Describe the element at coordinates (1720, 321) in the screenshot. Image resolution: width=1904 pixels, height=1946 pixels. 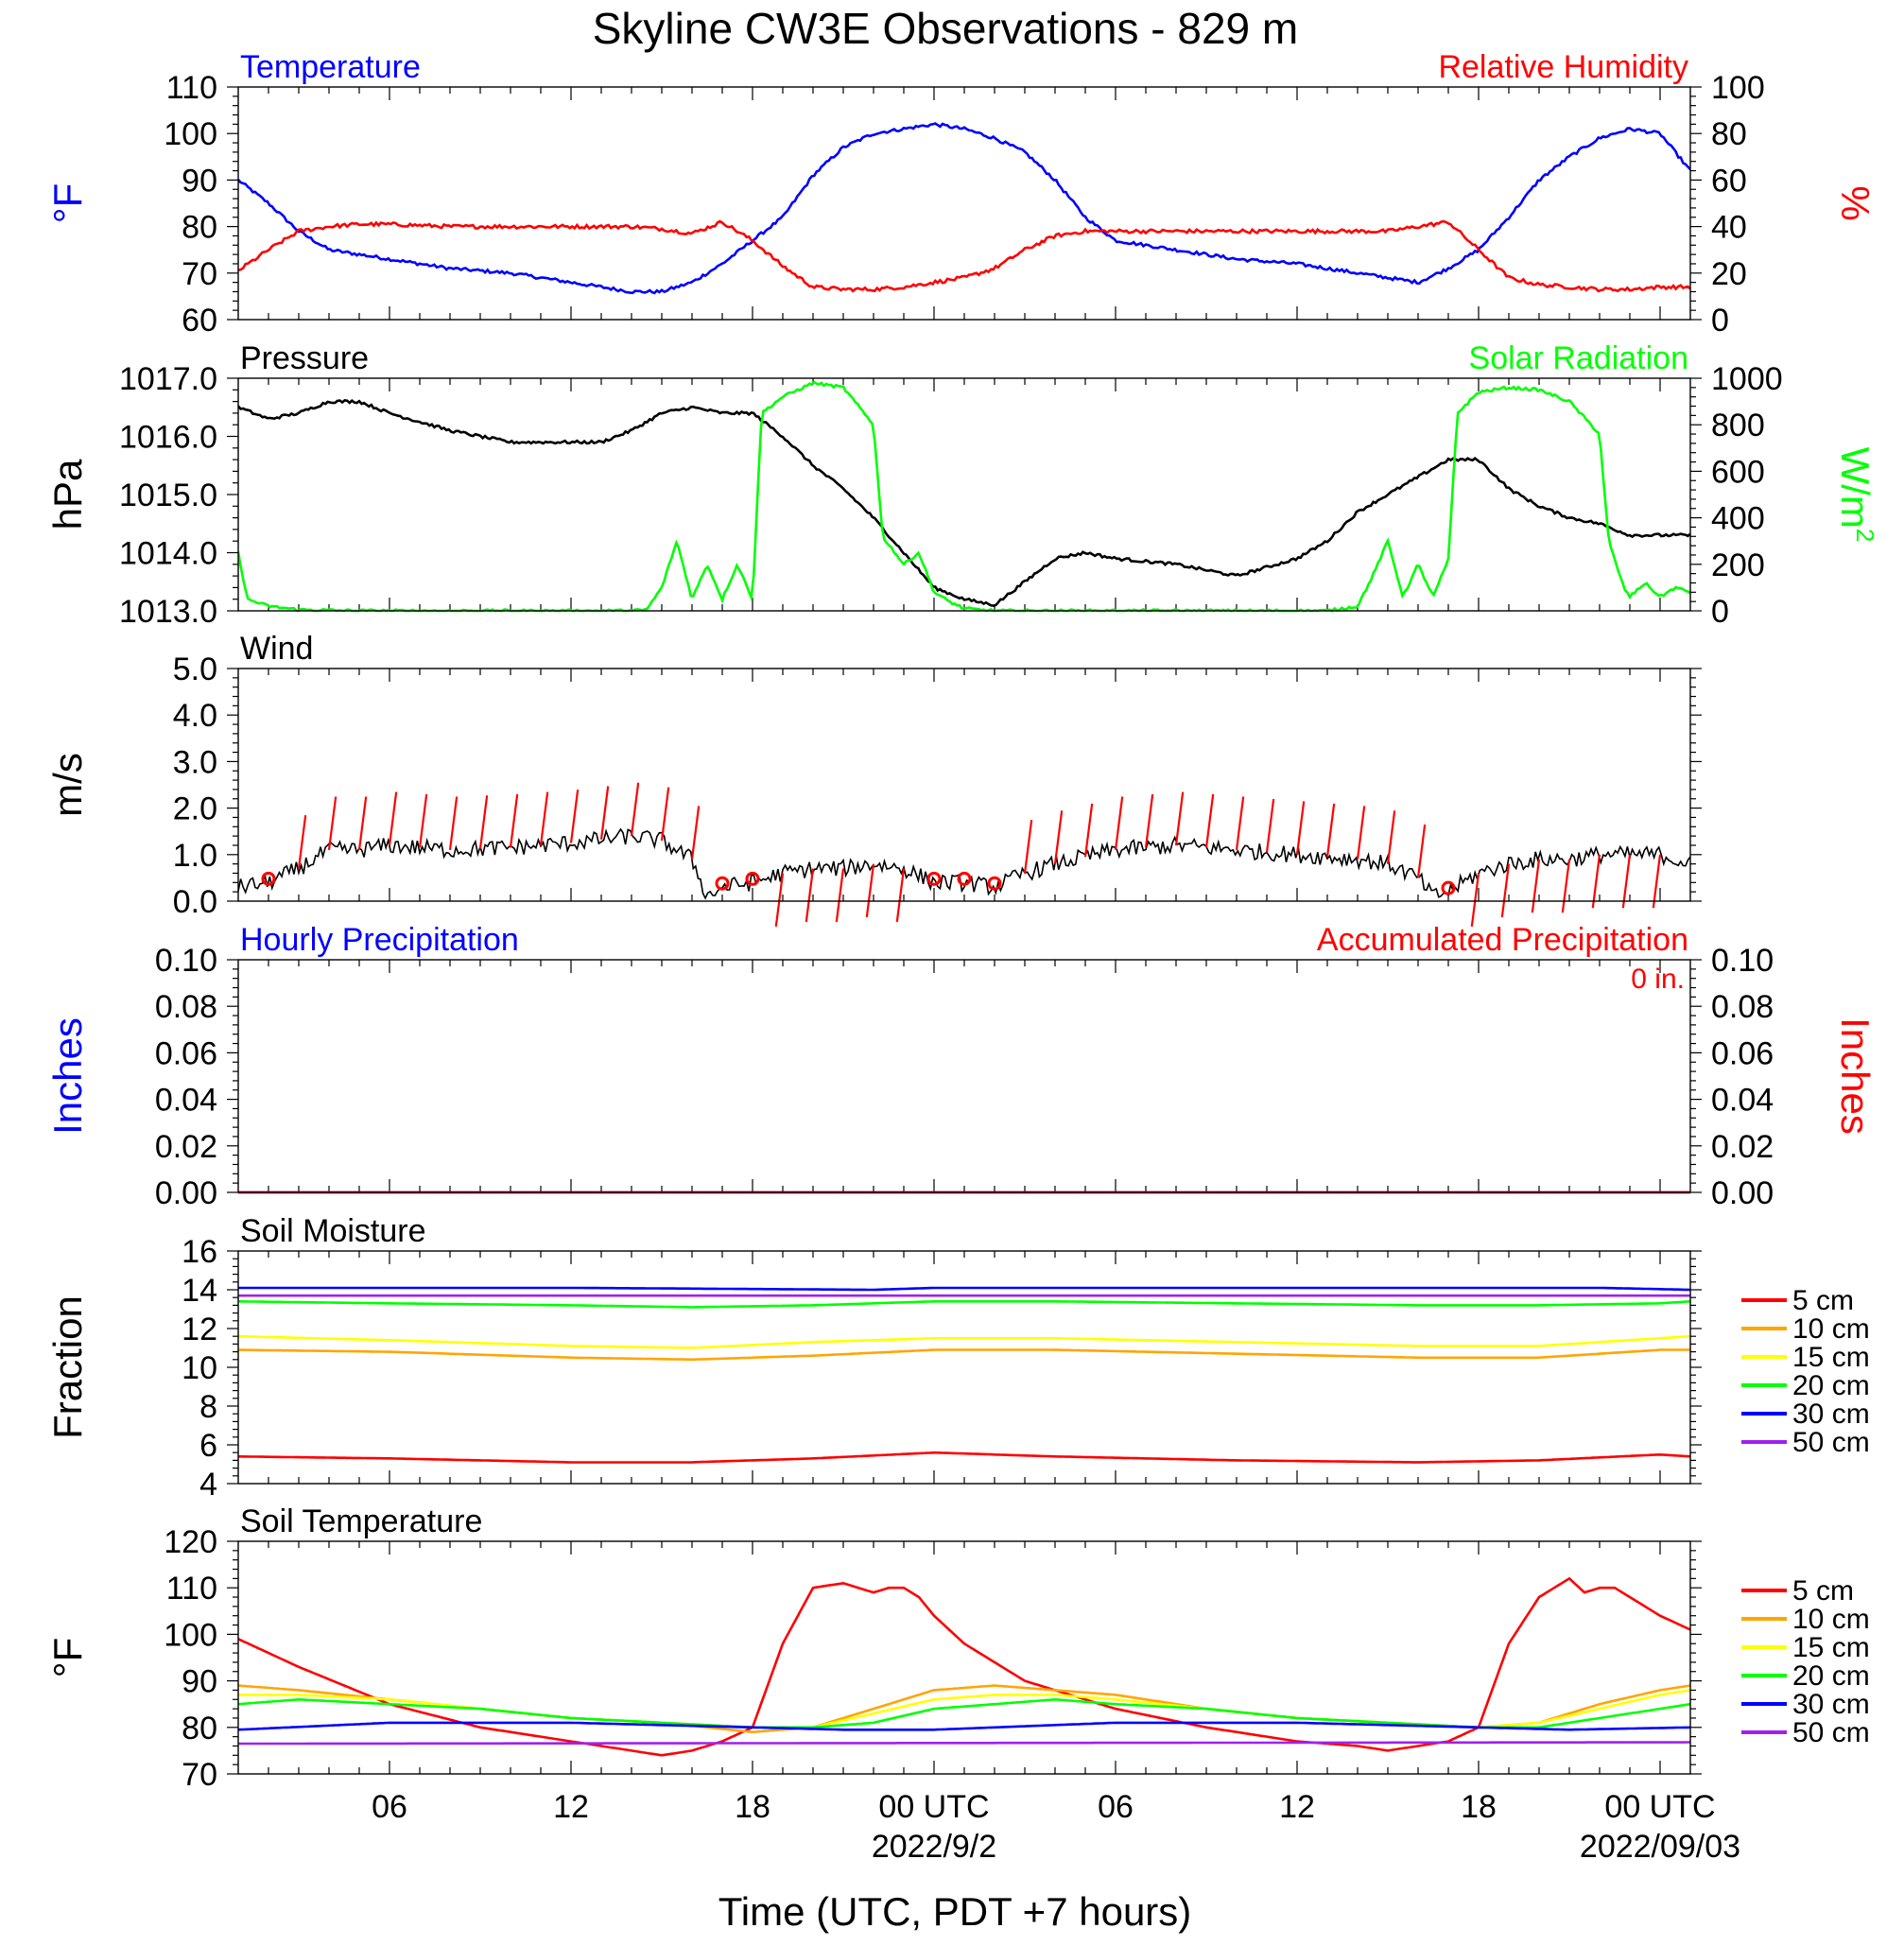
I see `y-tick-label-right: 0` at that location.